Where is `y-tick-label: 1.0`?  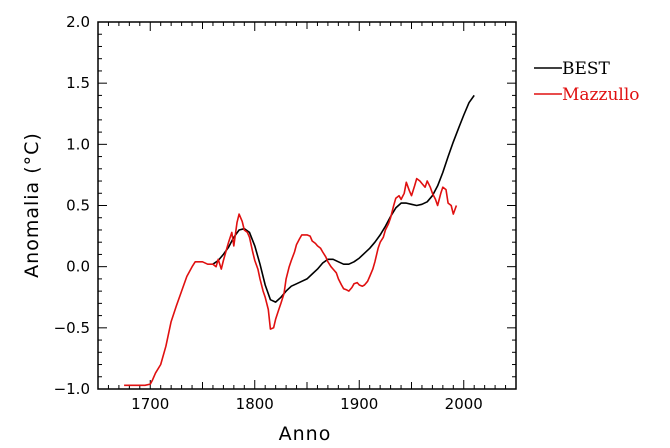 y-tick-label: 1.0 is located at coordinates (78, 144).